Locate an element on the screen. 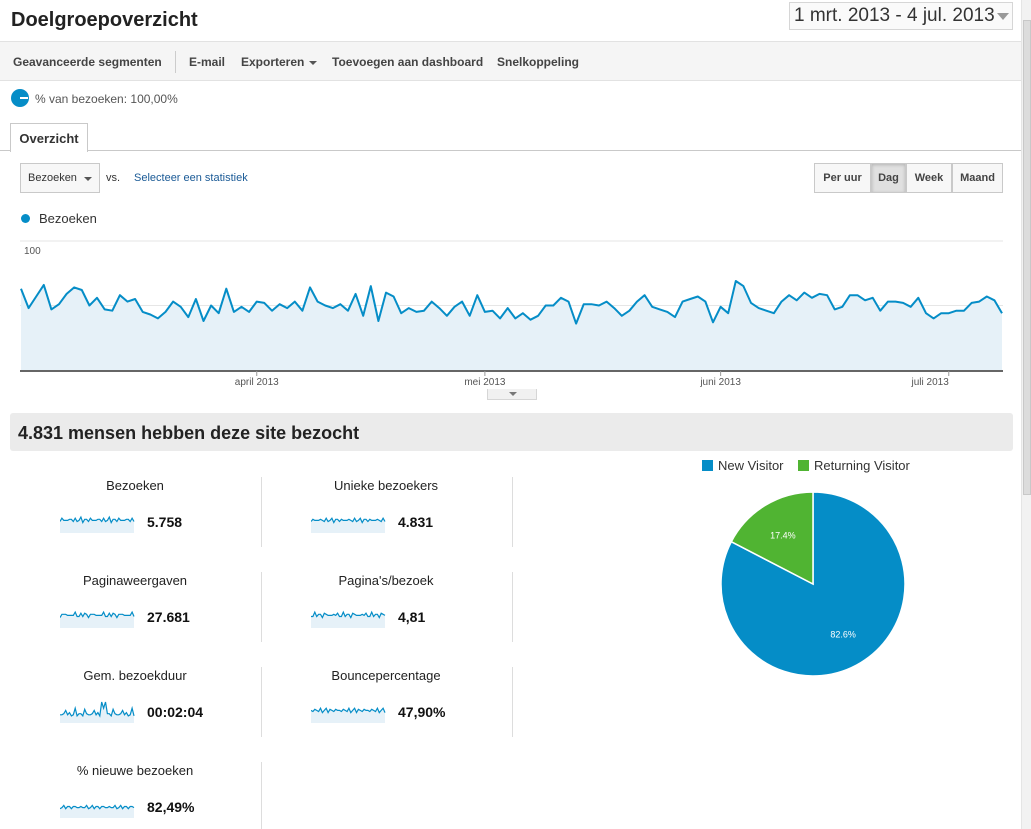  segment-label: % van bezoeken: 100,00% is located at coordinates (106, 99).